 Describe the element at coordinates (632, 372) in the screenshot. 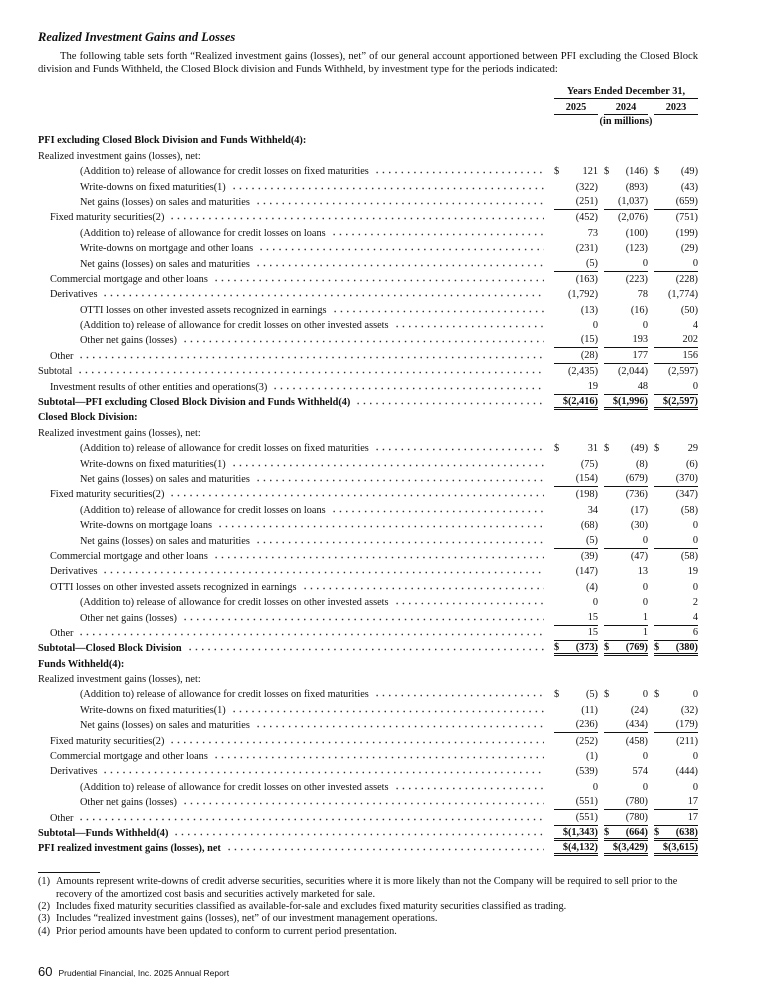

I see `value: (2,044)` at that location.